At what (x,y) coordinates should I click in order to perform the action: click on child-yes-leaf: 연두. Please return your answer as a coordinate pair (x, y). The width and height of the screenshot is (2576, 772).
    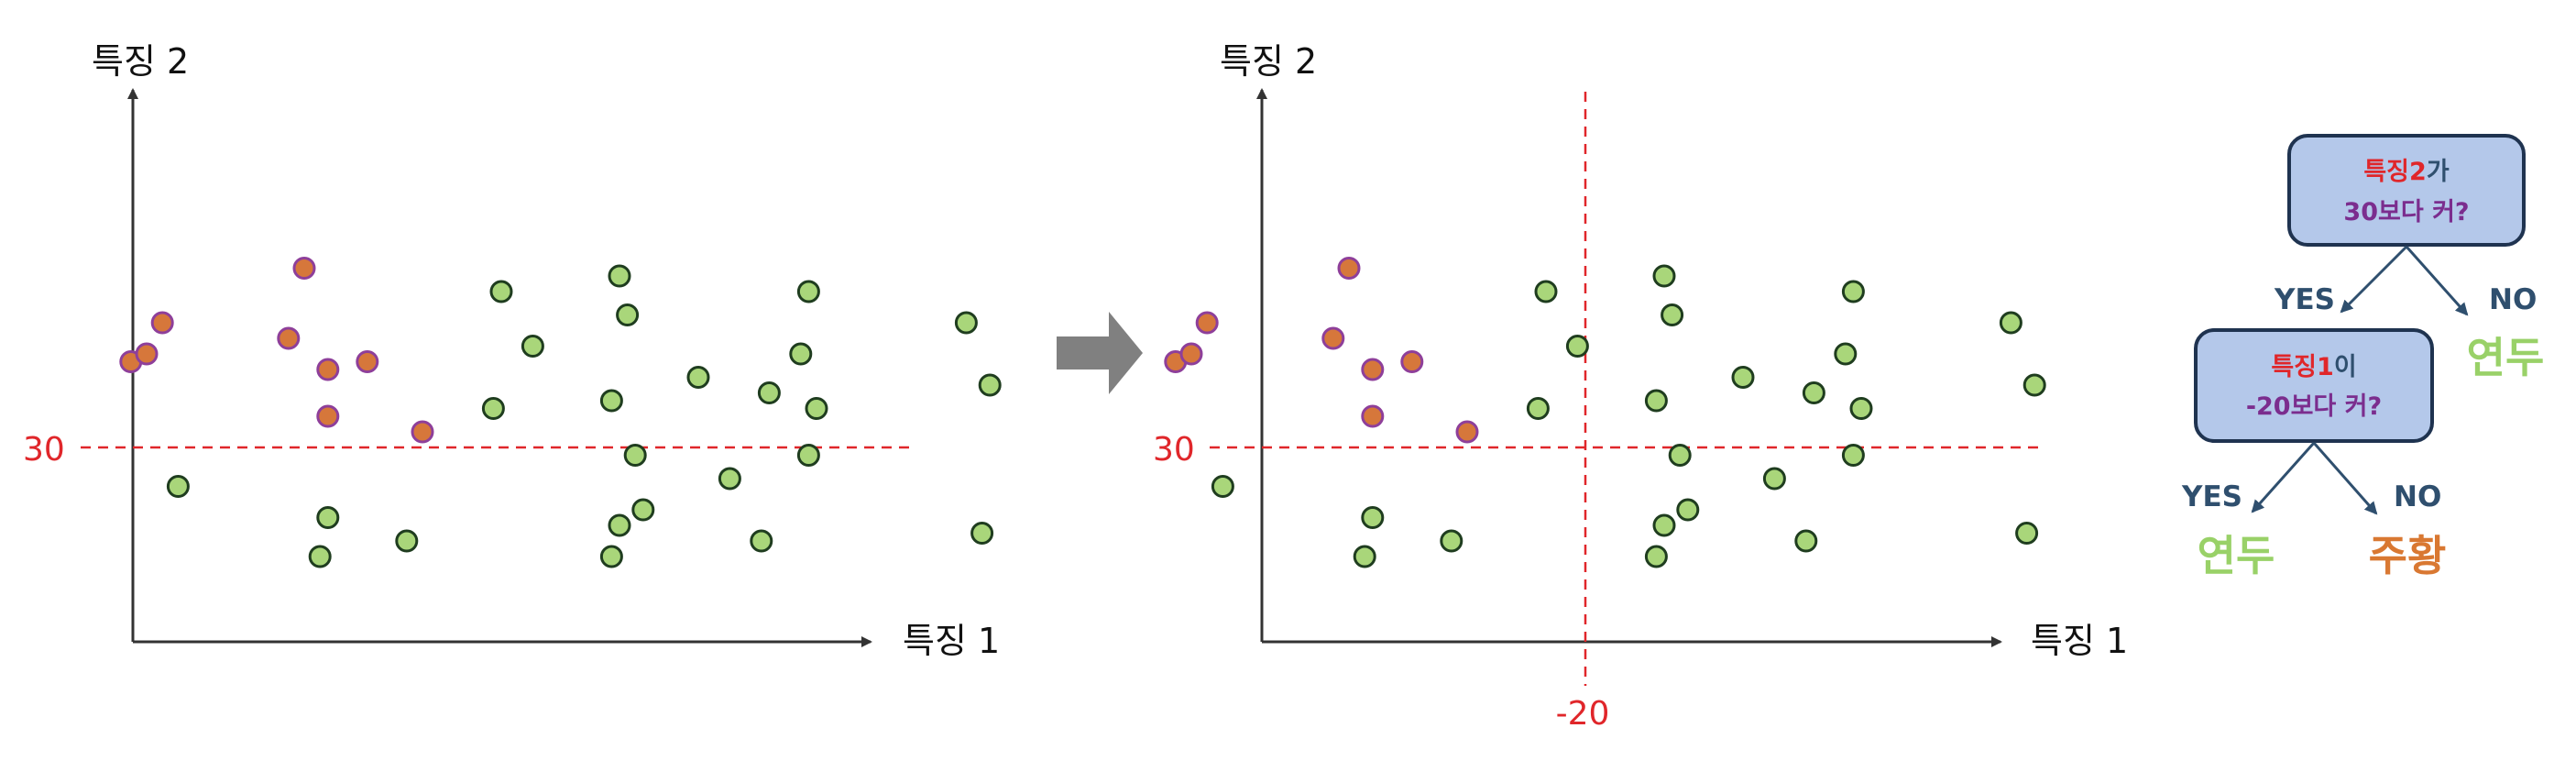
    Looking at the image, I should click on (2236, 555).